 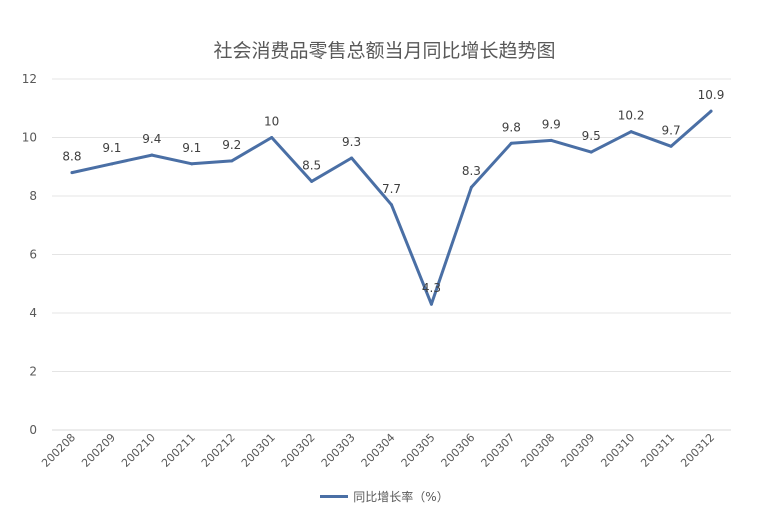 What do you see at coordinates (218, 450) in the screenshot?
I see `x-tick-label: 200212` at bounding box center [218, 450].